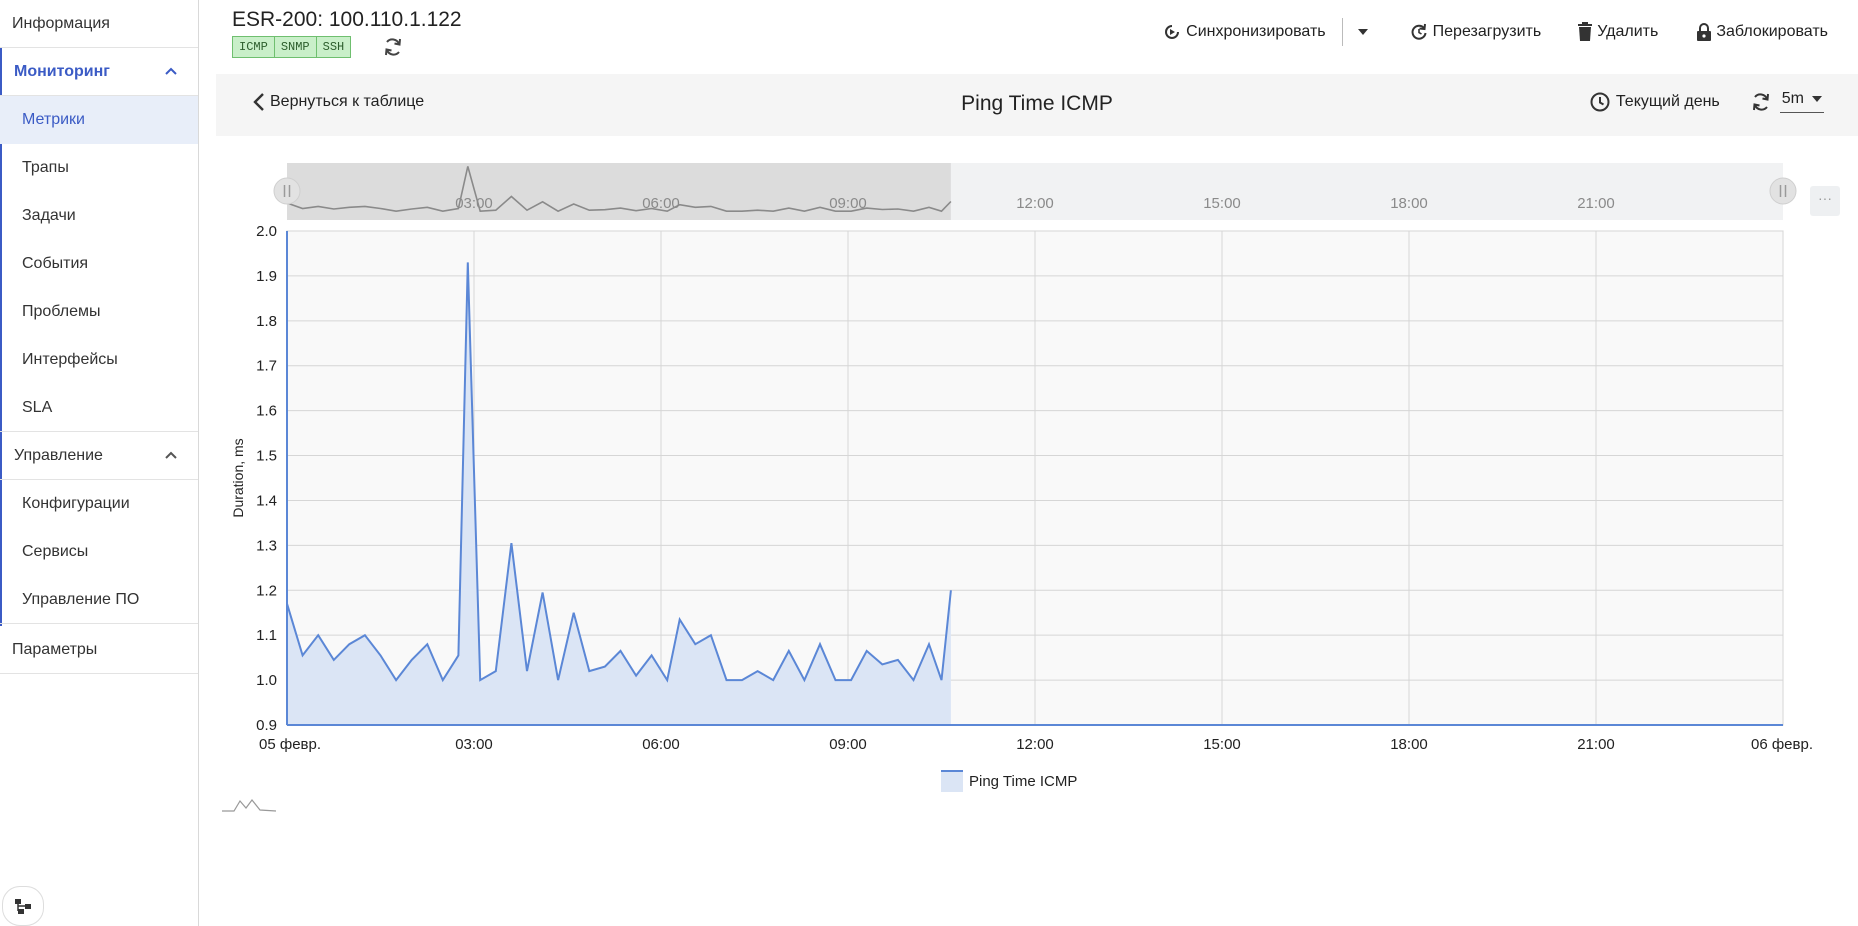 The height and width of the screenshot is (926, 1858). What do you see at coordinates (295, 47) in the screenshot?
I see `protocol-tag-snmp: SNMP` at bounding box center [295, 47].